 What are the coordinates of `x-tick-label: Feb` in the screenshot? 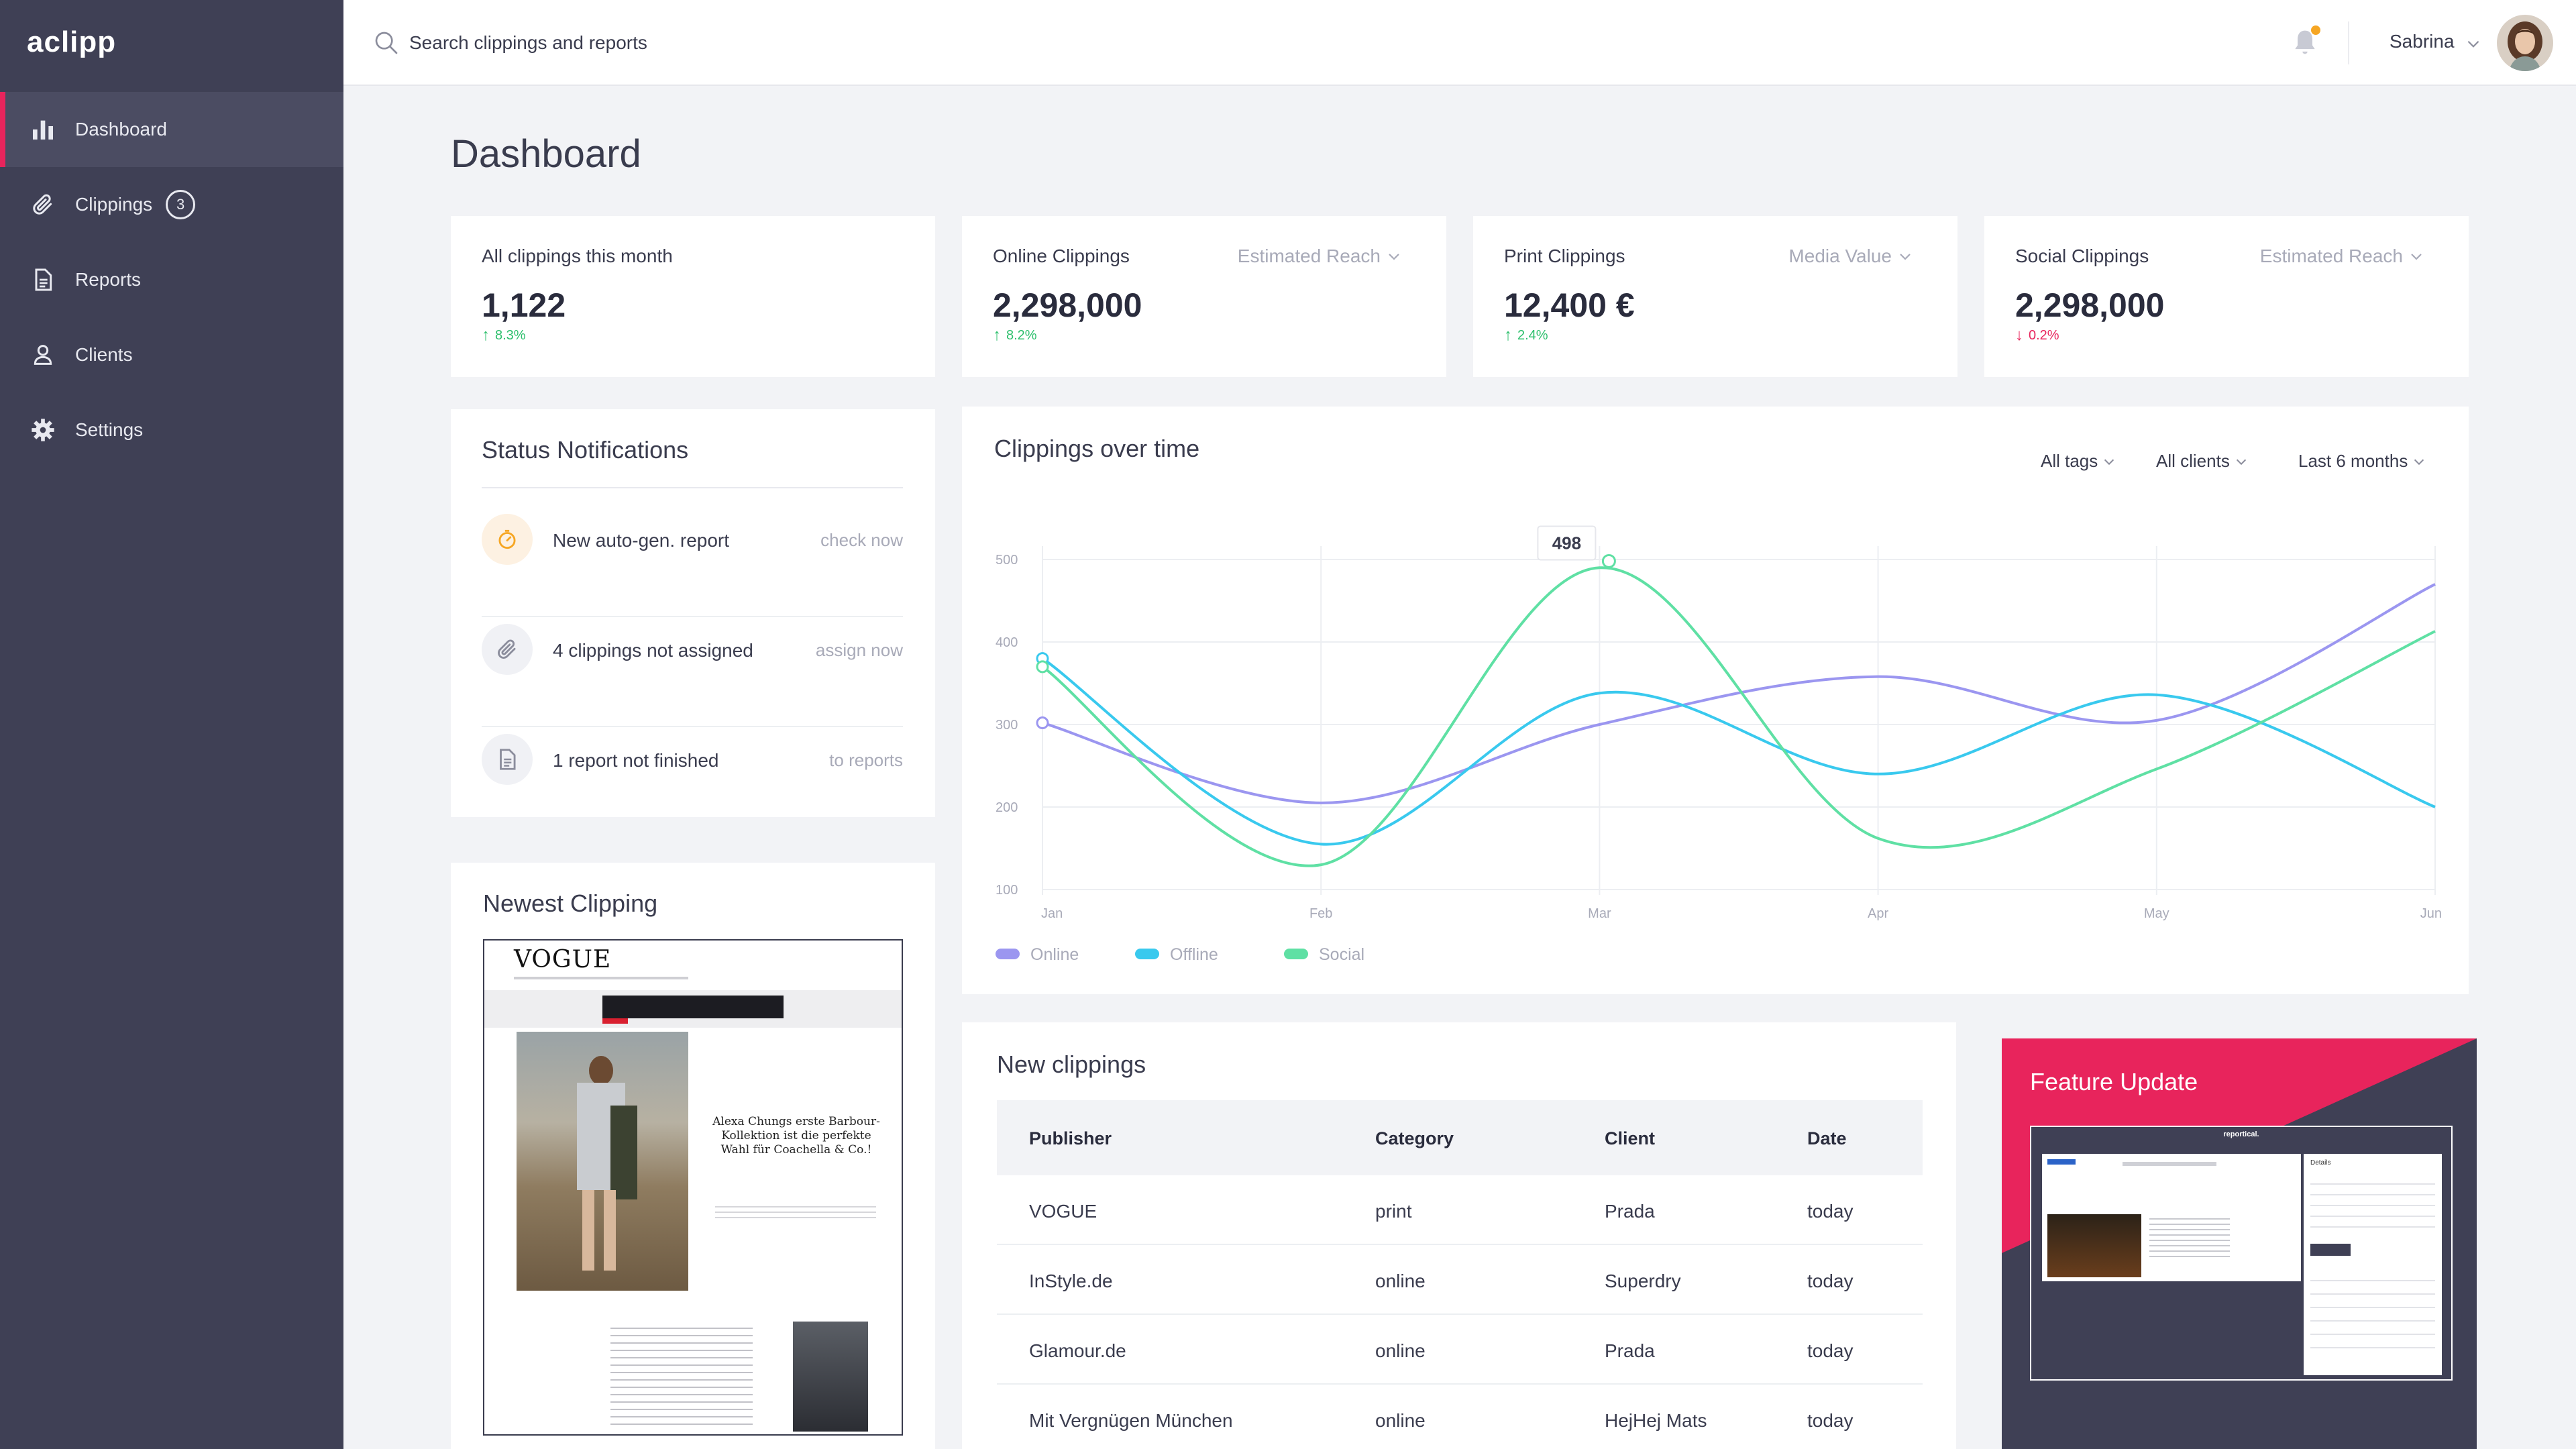 It's located at (1320, 913).